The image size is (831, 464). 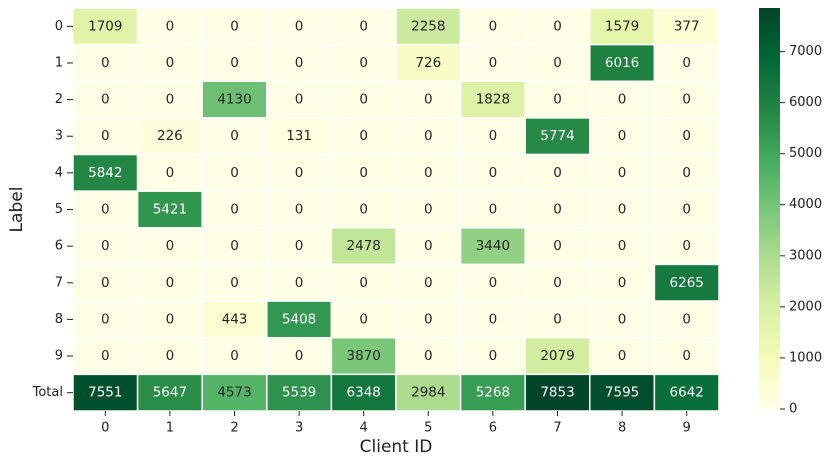 I want to click on cell-value-label: 6348, so click(x=364, y=393).